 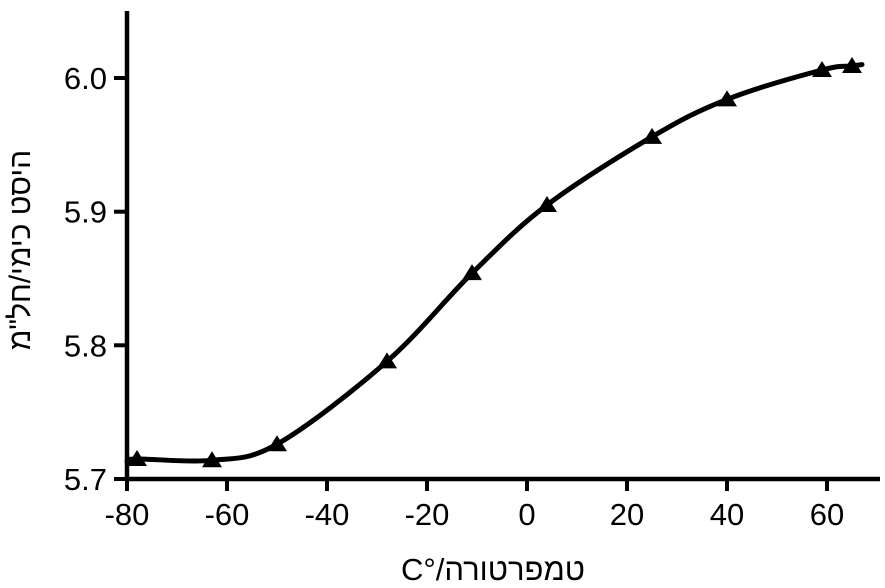 I want to click on x-tick-label: -40, so click(x=327, y=514).